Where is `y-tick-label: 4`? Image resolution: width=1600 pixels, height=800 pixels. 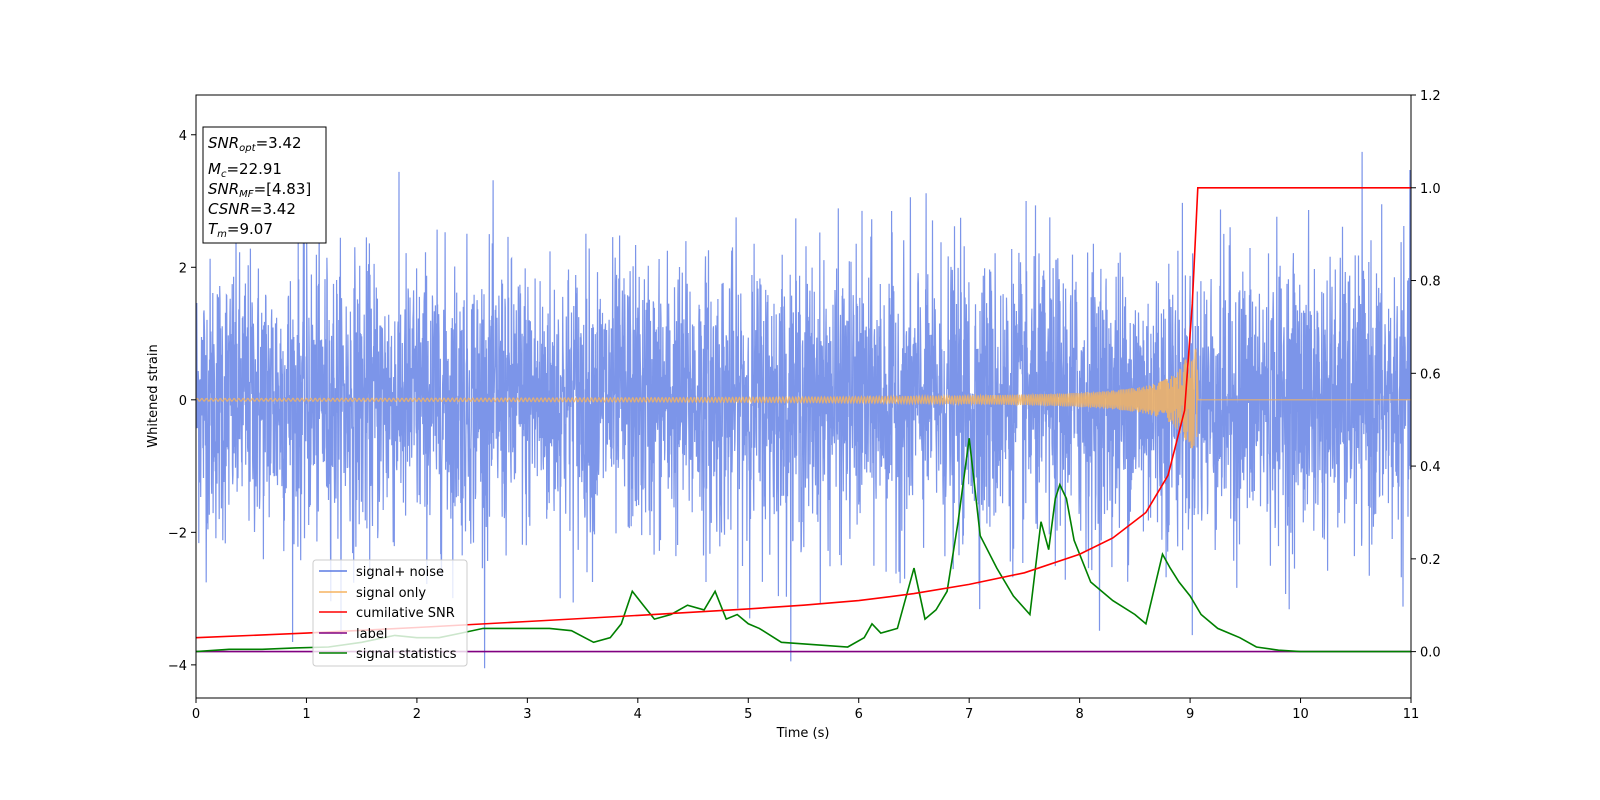 y-tick-label: 4 is located at coordinates (183, 136).